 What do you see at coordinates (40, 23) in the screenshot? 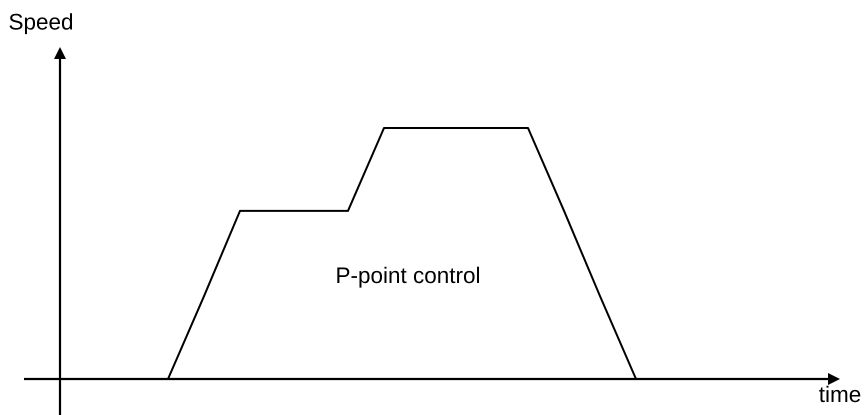
I see `text: Speed` at bounding box center [40, 23].